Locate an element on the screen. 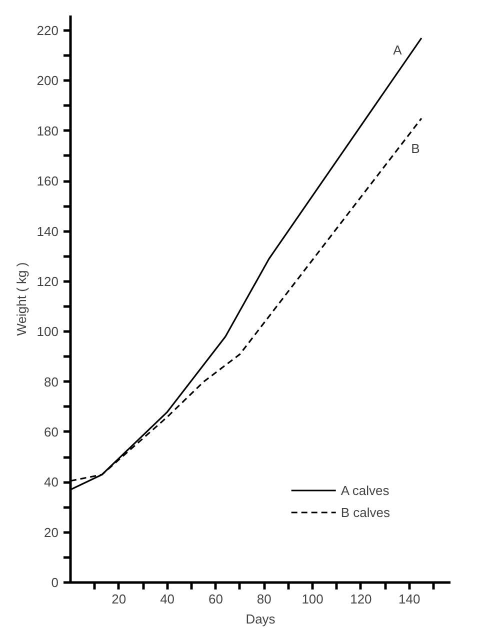  x-tick-label: 100 is located at coordinates (313, 599).